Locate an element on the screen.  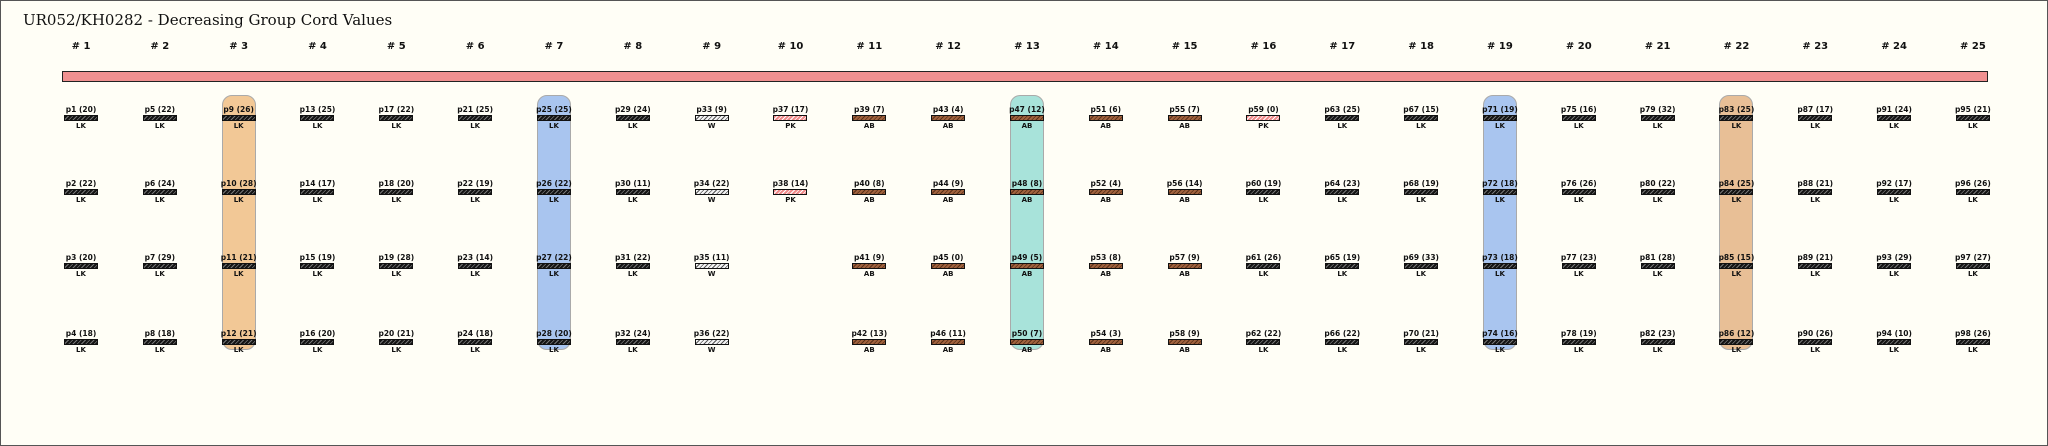
cord-name: p83 (25) is located at coordinates (1736, 109).